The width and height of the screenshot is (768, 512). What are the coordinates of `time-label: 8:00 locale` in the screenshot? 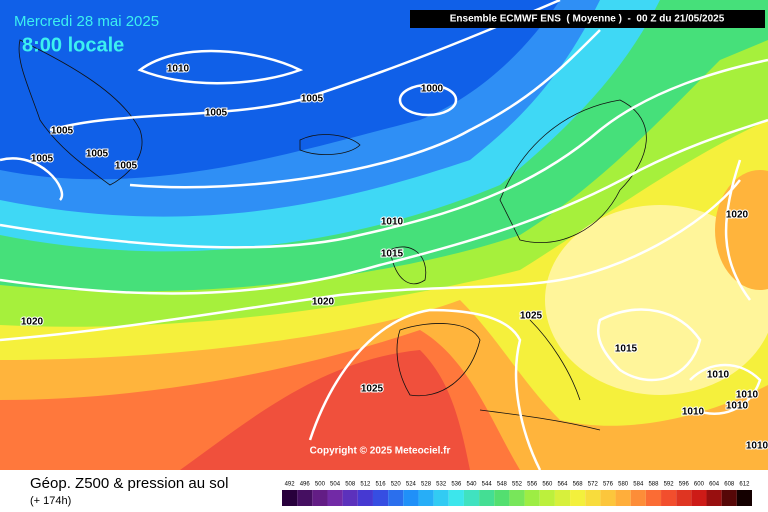 It's located at (73, 45).